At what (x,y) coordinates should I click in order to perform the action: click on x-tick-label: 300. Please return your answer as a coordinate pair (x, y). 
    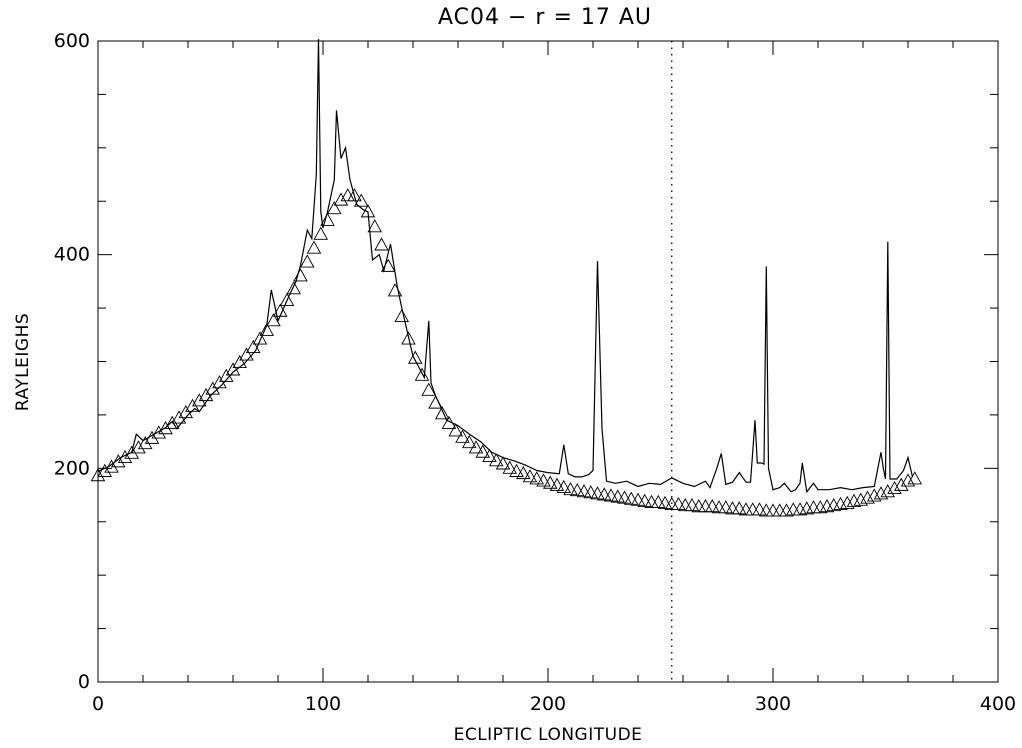
    Looking at the image, I should click on (773, 704).